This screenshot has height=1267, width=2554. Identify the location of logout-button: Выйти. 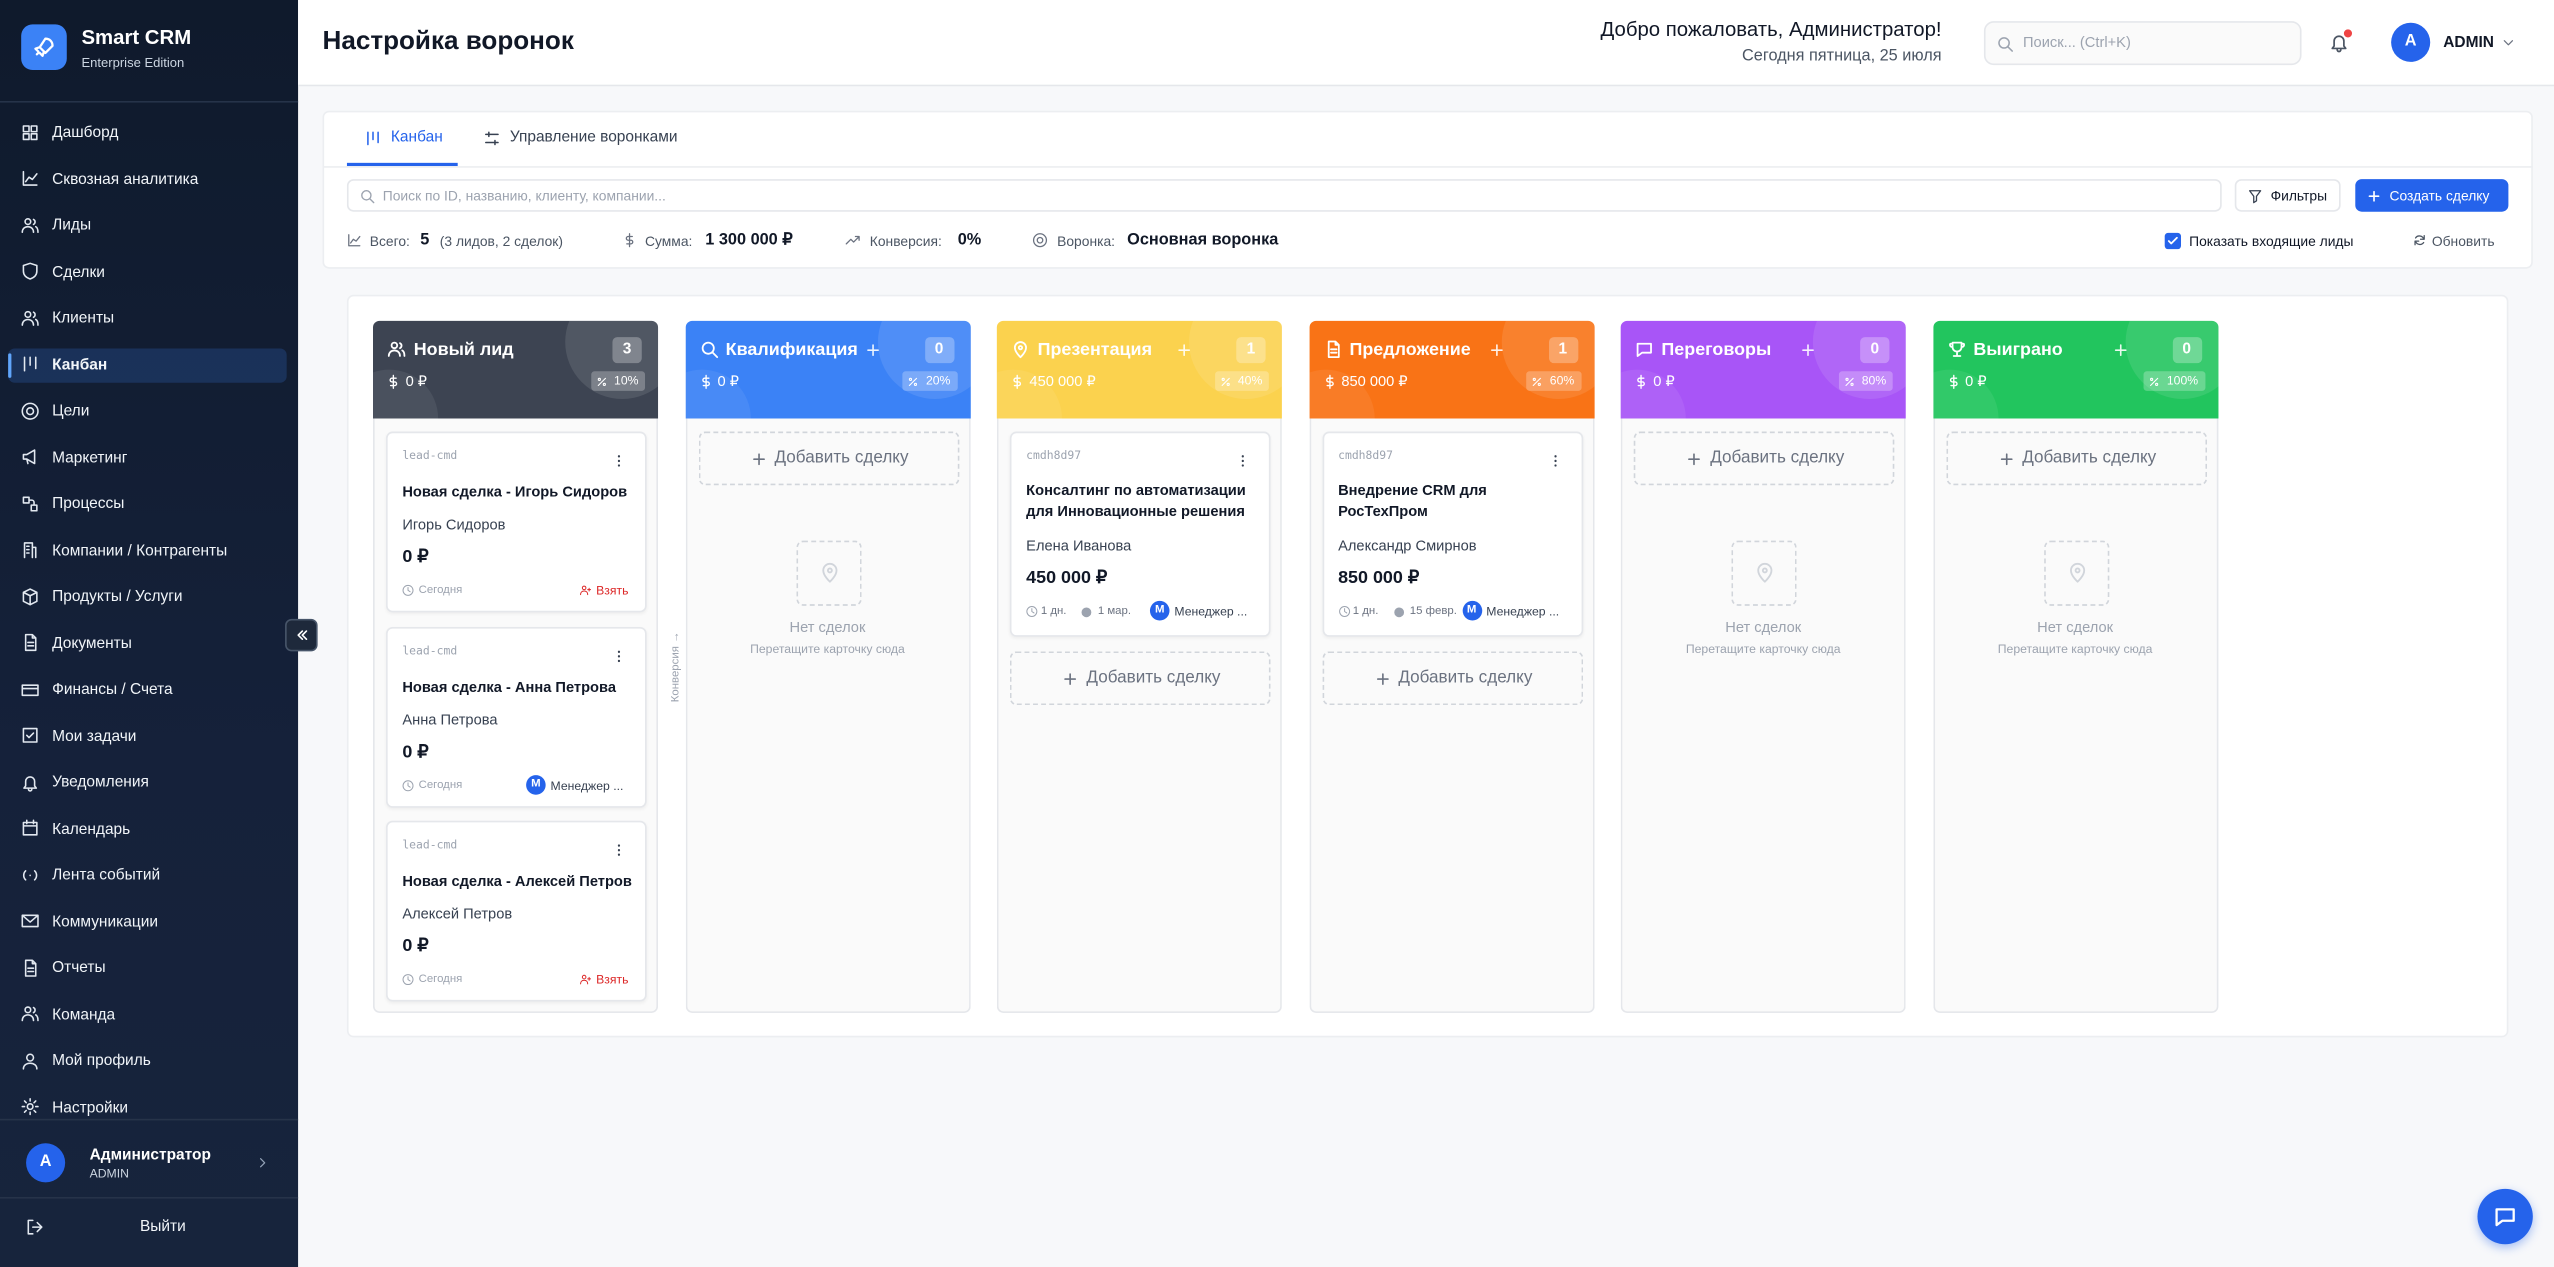
(162, 1227).